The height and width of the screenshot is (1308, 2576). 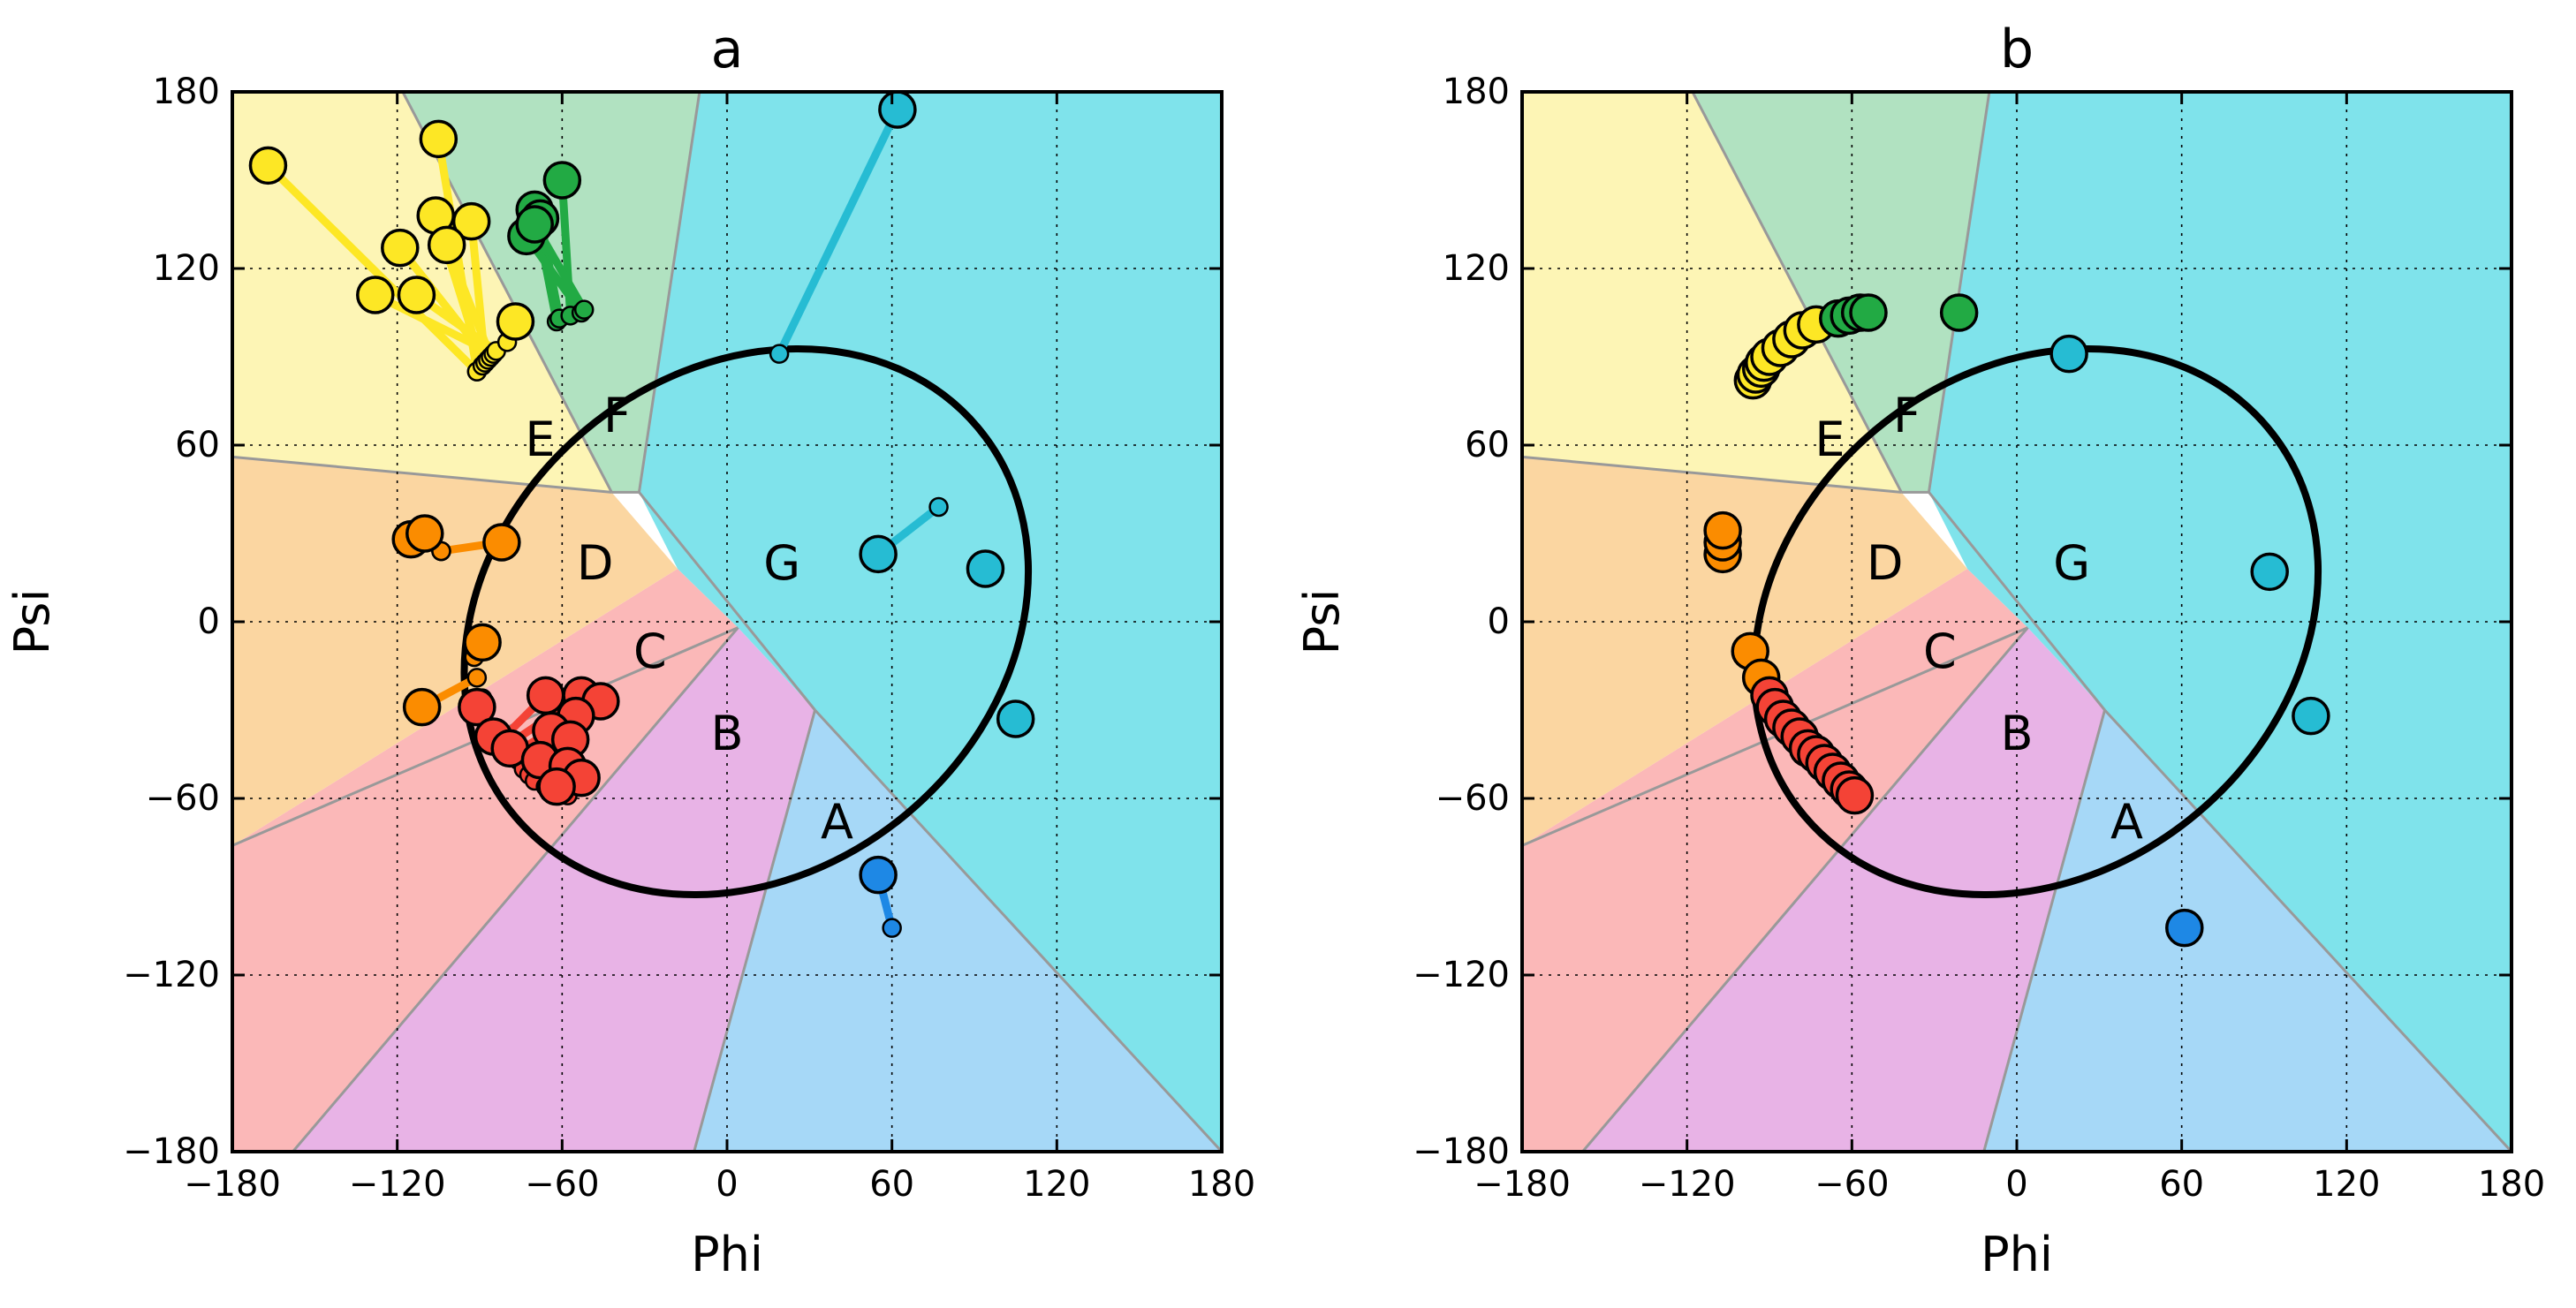 I want to click on x-tick-label: 60, so click(x=892, y=1184).